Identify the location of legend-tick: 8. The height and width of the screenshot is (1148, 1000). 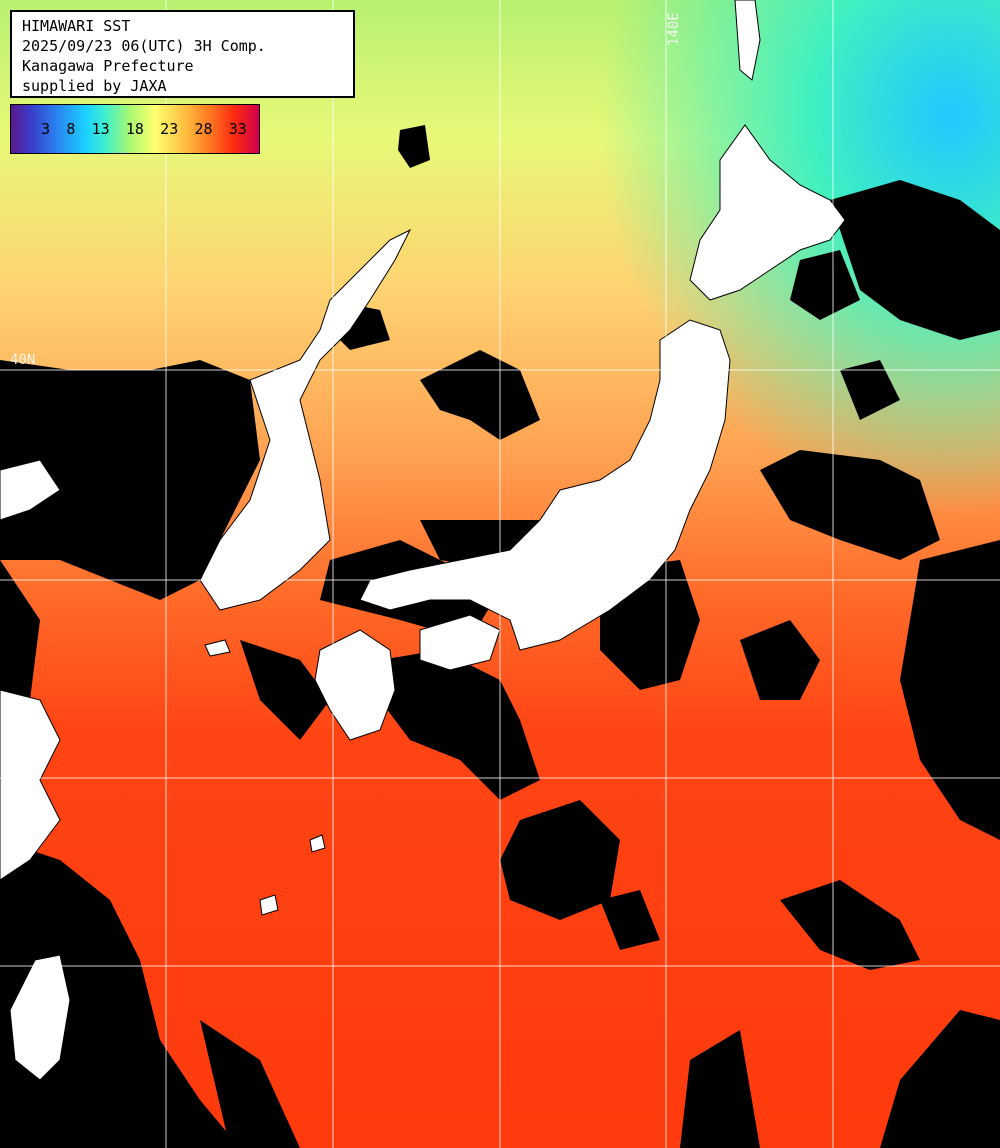
(71, 129).